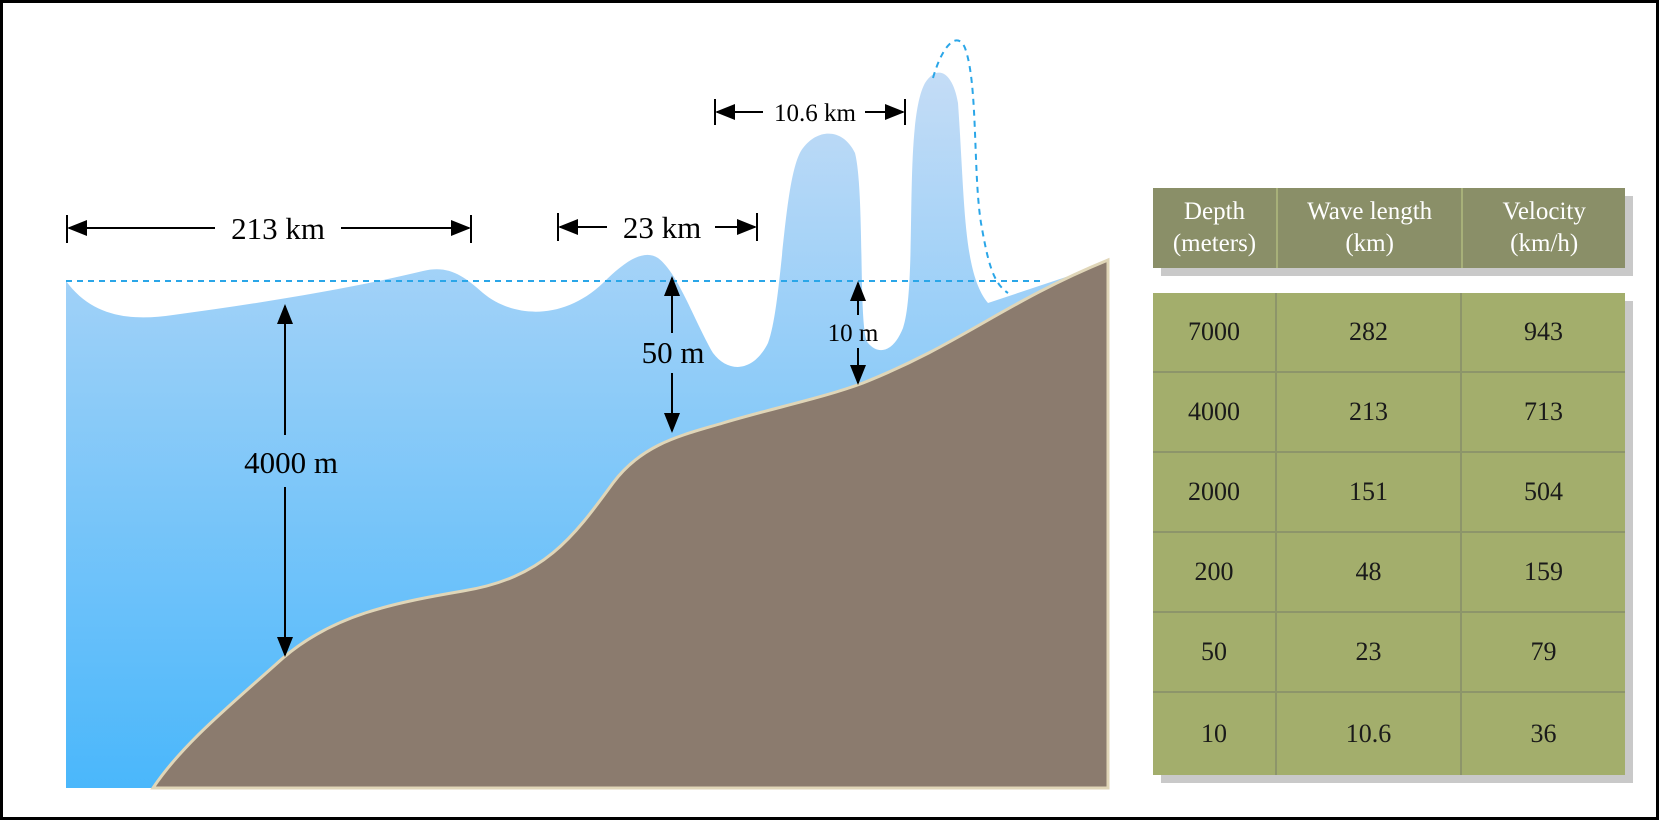 The width and height of the screenshot is (1659, 820). I want to click on label-wavelength-shallow: 10.6 km, so click(815, 113).